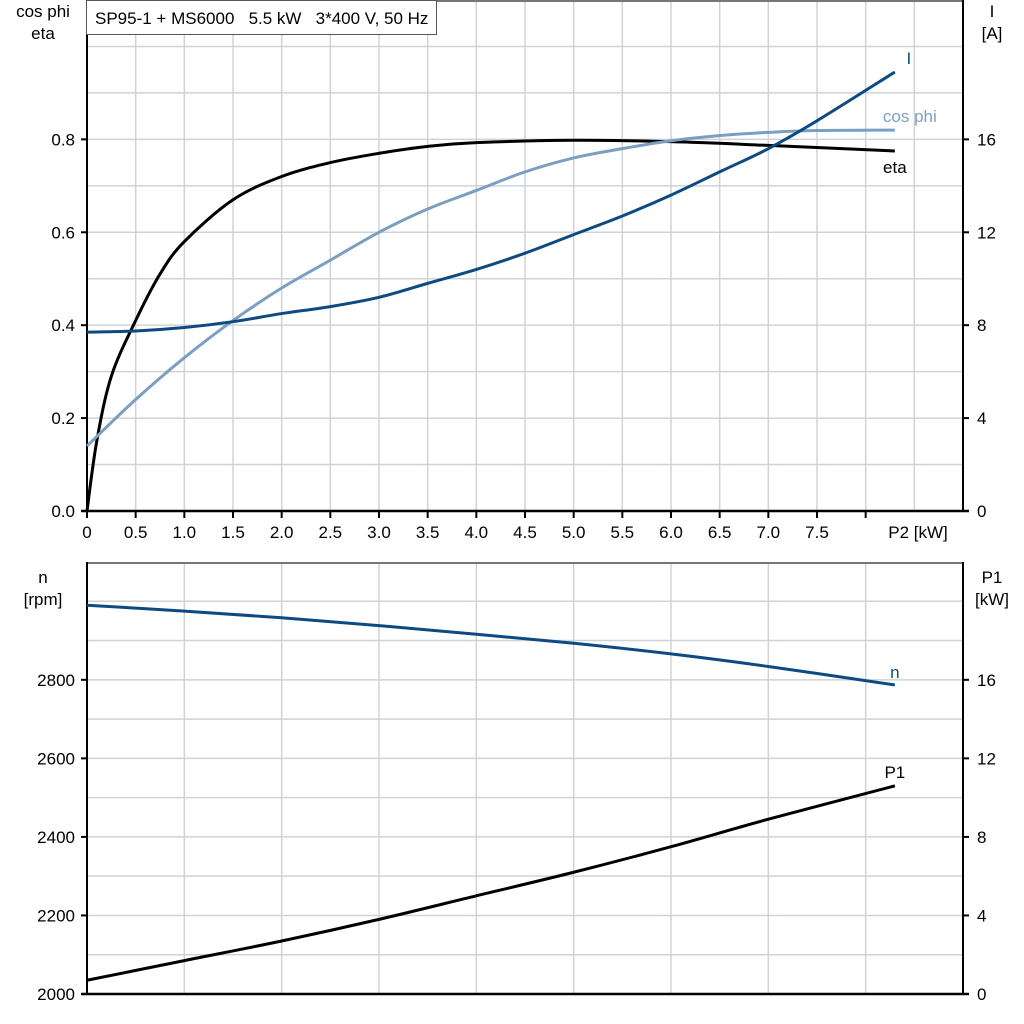  I want to click on series-label-P1: P1, so click(894, 772).